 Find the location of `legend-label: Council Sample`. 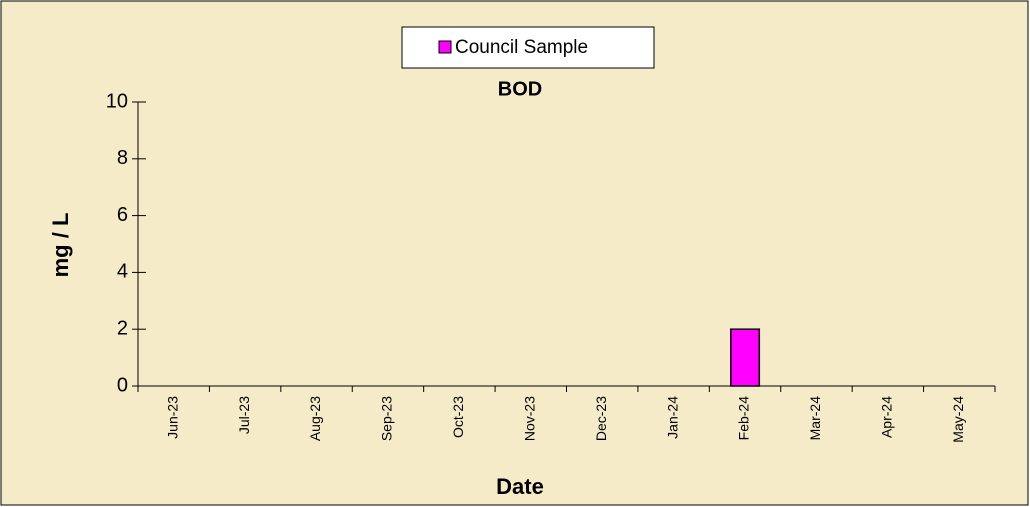

legend-label: Council Sample is located at coordinates (521, 47).